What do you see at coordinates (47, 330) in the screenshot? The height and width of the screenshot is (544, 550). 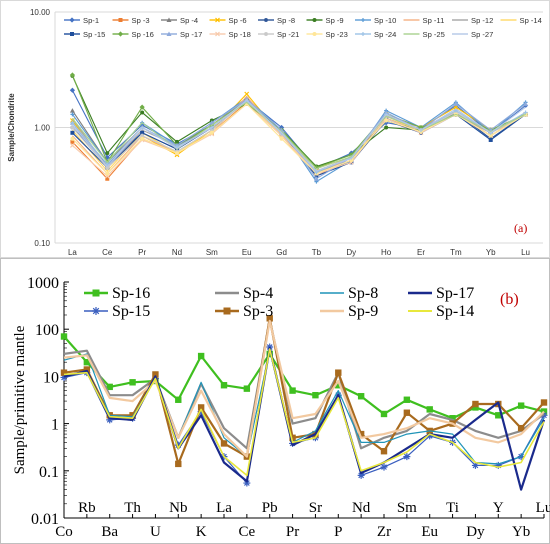 I see `y-tick-label: 100` at bounding box center [47, 330].